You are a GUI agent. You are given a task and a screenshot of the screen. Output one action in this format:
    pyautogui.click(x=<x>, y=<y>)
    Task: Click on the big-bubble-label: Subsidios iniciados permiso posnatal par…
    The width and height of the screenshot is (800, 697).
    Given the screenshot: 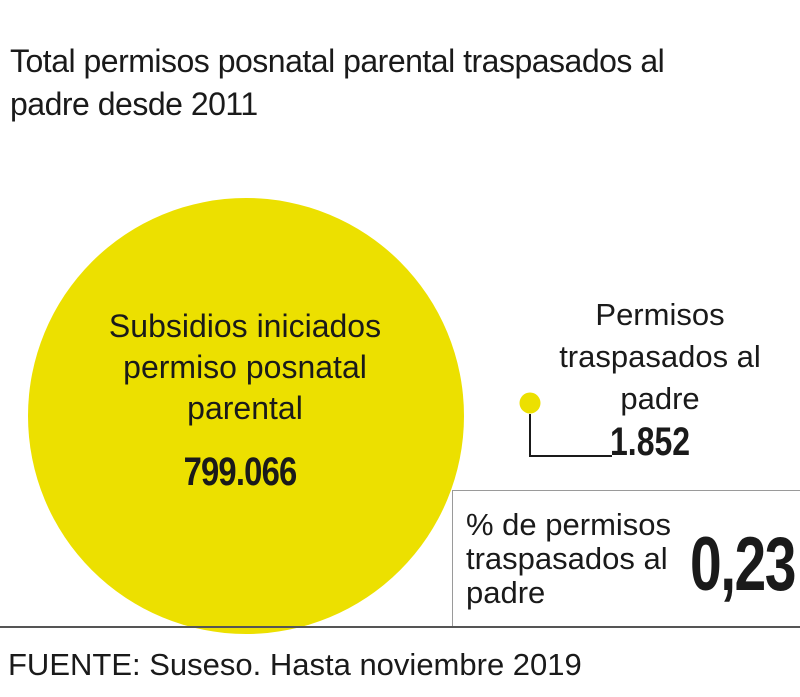 What is the action you would take?
    pyautogui.click(x=245, y=367)
    